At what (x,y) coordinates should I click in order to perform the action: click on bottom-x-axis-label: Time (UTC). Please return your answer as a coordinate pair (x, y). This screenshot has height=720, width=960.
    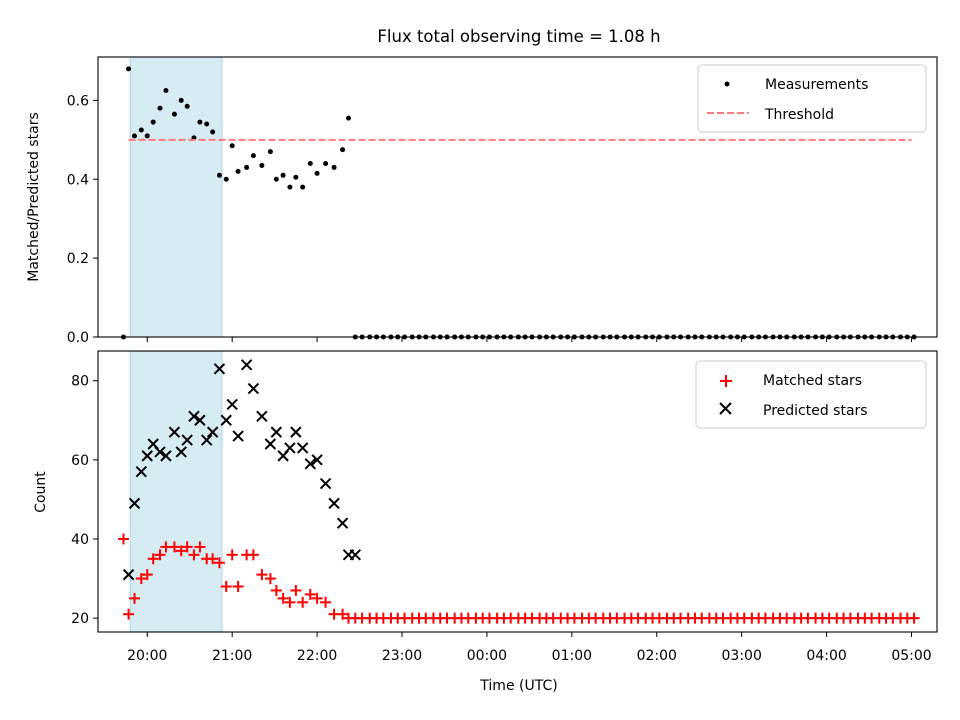
    Looking at the image, I should click on (518, 686).